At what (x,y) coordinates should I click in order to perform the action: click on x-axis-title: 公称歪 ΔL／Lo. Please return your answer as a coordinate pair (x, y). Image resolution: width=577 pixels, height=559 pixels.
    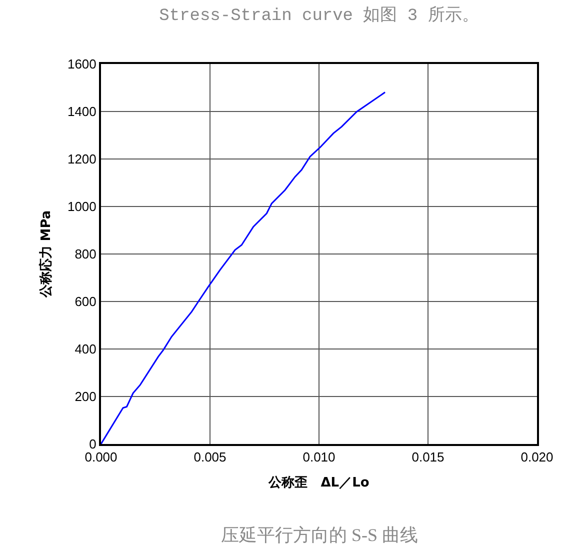
    Looking at the image, I should click on (319, 483).